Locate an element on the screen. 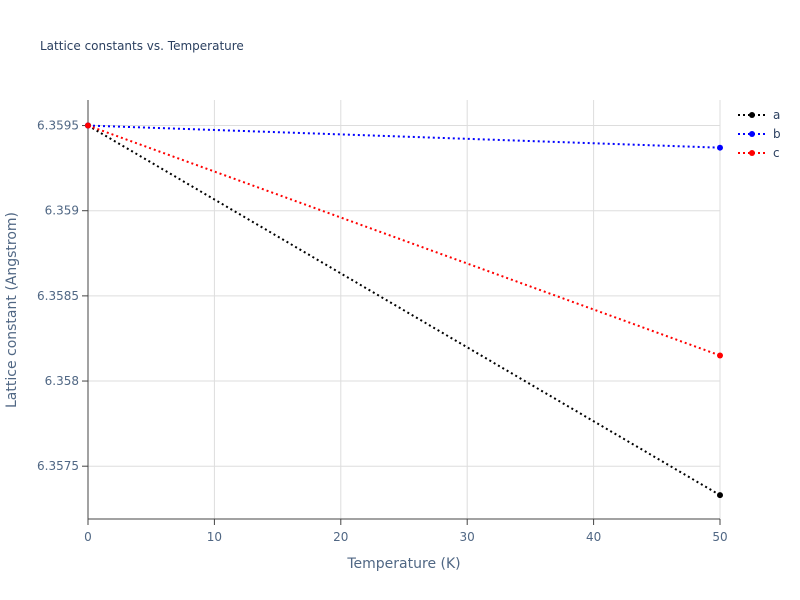  legend-label: a is located at coordinates (776, 115).